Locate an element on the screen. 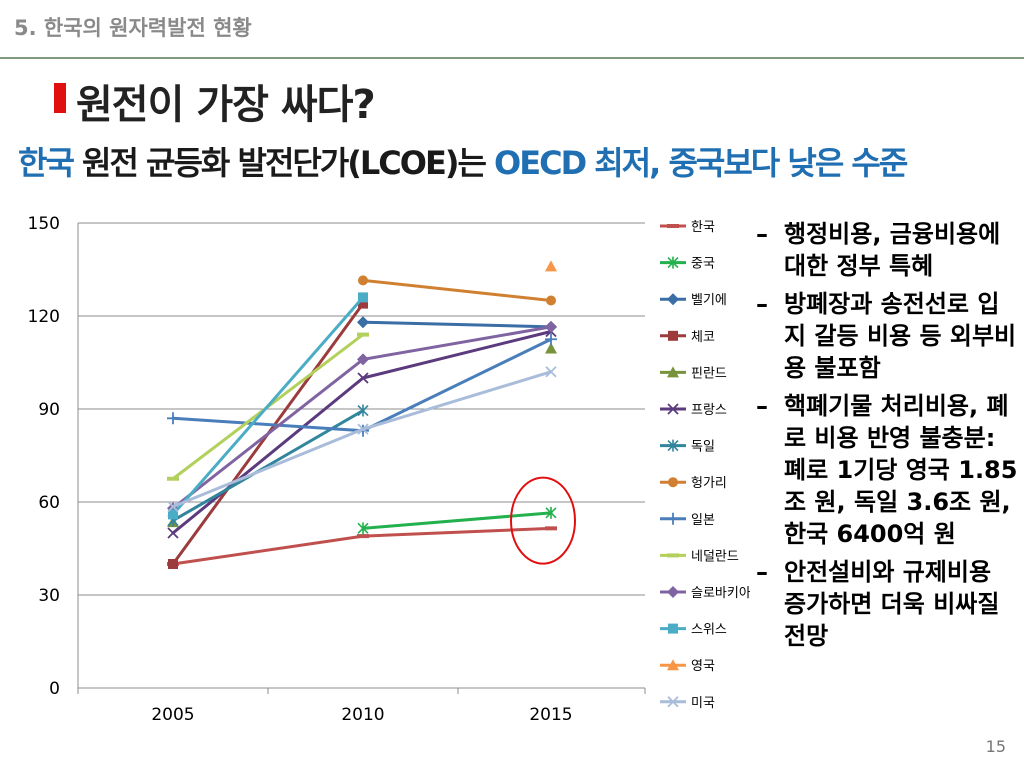 The image size is (1024, 768). page-number: 15 is located at coordinates (995, 746).